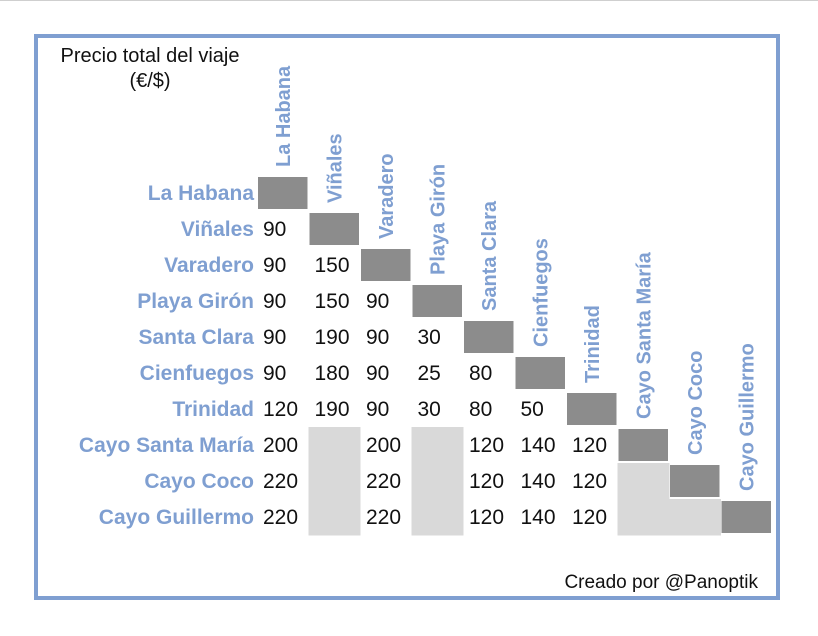 This screenshot has height=636, width=818. What do you see at coordinates (541, 292) in the screenshot?
I see `column-label-cienfuegos: Cienfuegos` at bounding box center [541, 292].